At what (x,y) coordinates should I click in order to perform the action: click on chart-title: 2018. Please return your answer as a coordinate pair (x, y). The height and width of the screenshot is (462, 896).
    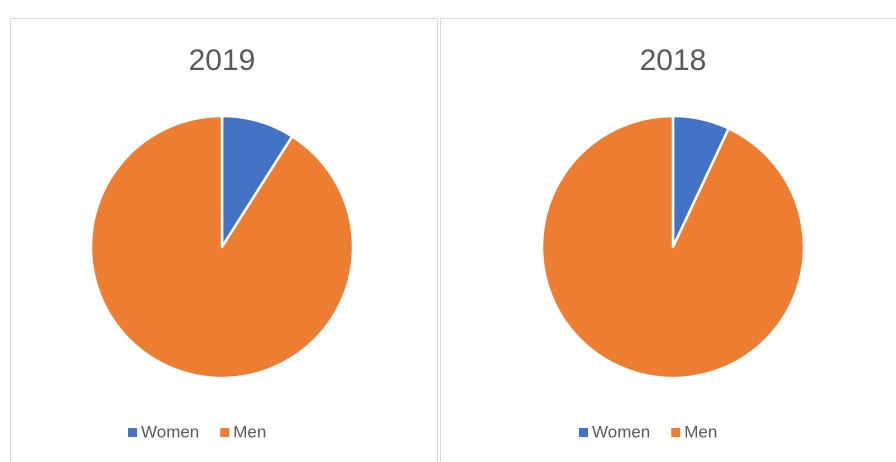
    Looking at the image, I should click on (673, 60).